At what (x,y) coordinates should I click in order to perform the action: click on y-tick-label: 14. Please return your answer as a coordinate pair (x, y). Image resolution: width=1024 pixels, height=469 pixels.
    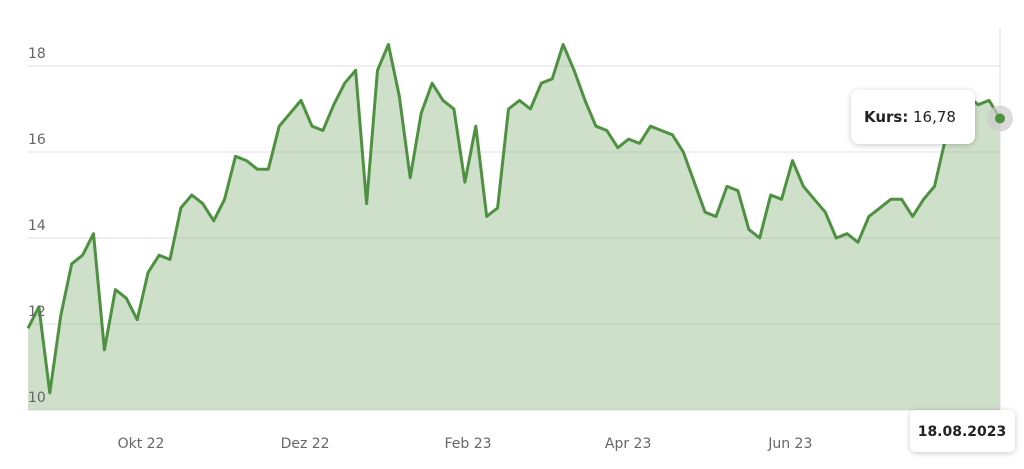
    Looking at the image, I should click on (37, 226).